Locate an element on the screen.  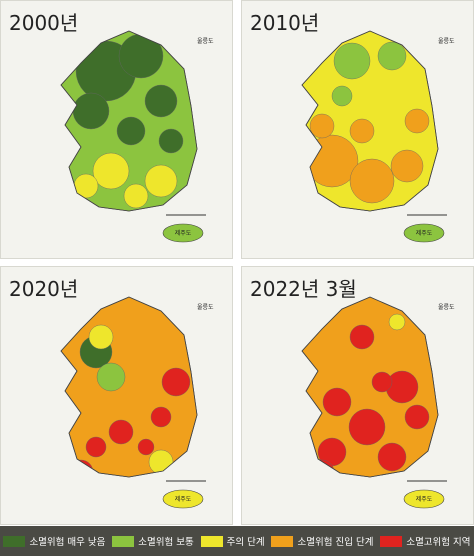
legend-label: 소멸위험 보통 is located at coordinates (166, 542).